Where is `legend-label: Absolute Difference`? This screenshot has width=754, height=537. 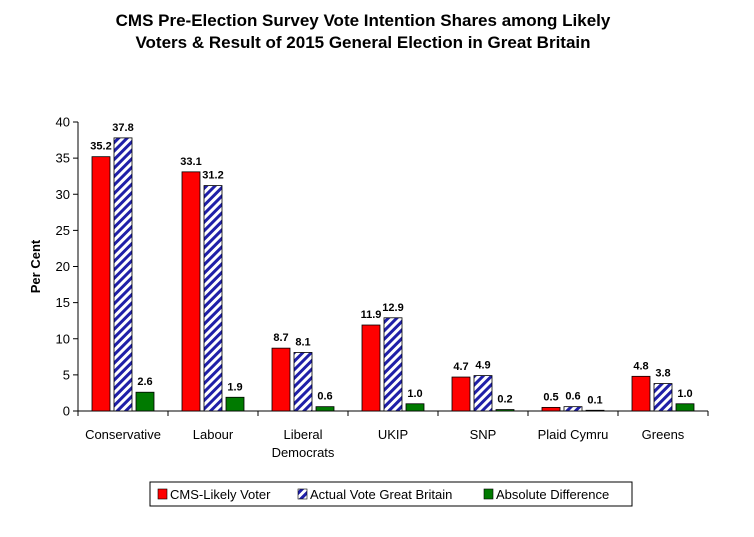
legend-label: Absolute Difference is located at coordinates (552, 494).